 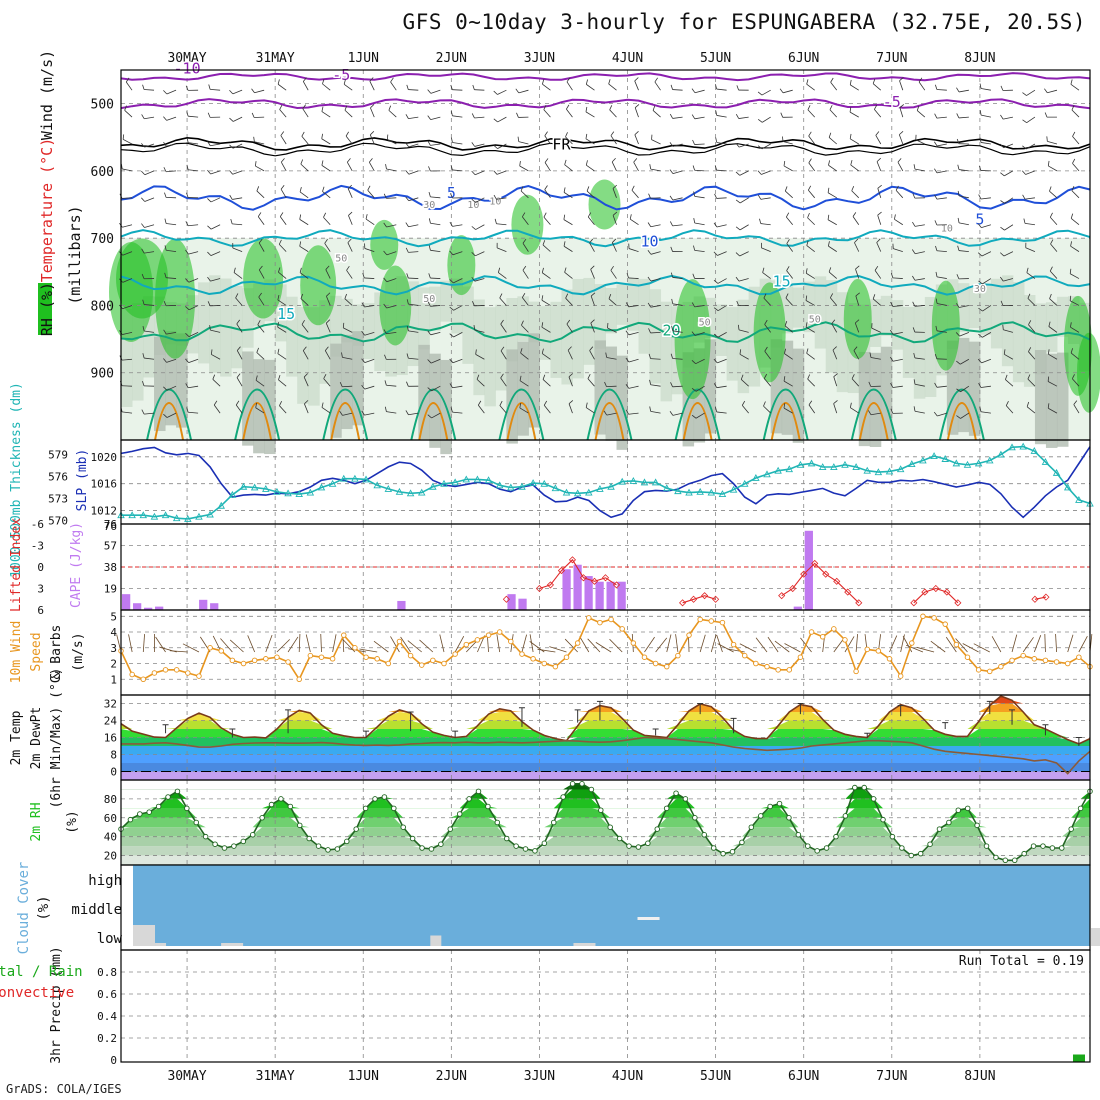 What do you see at coordinates (358, 378) in the screenshot?
I see `rh-shade-dark` at bounding box center [358, 378].